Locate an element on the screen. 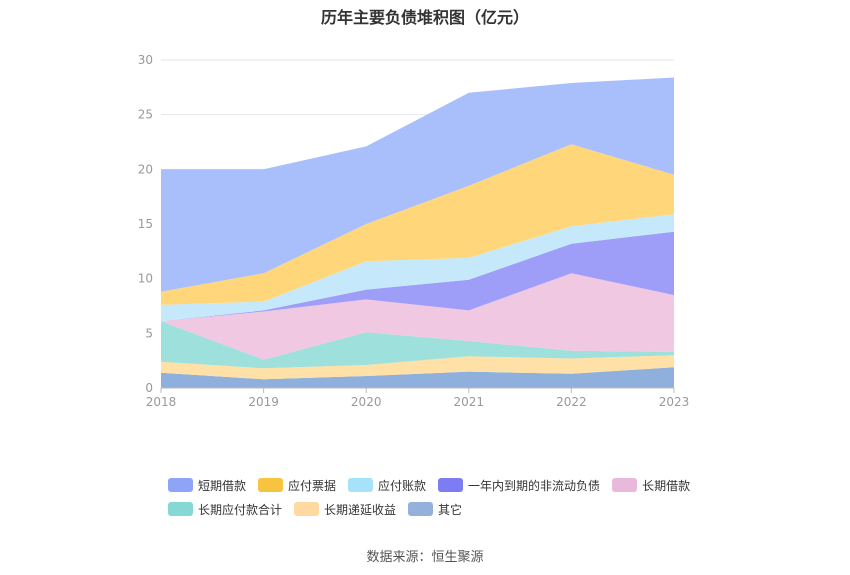 The height and width of the screenshot is (575, 850). y-tick-label: 15 is located at coordinates (145, 224).